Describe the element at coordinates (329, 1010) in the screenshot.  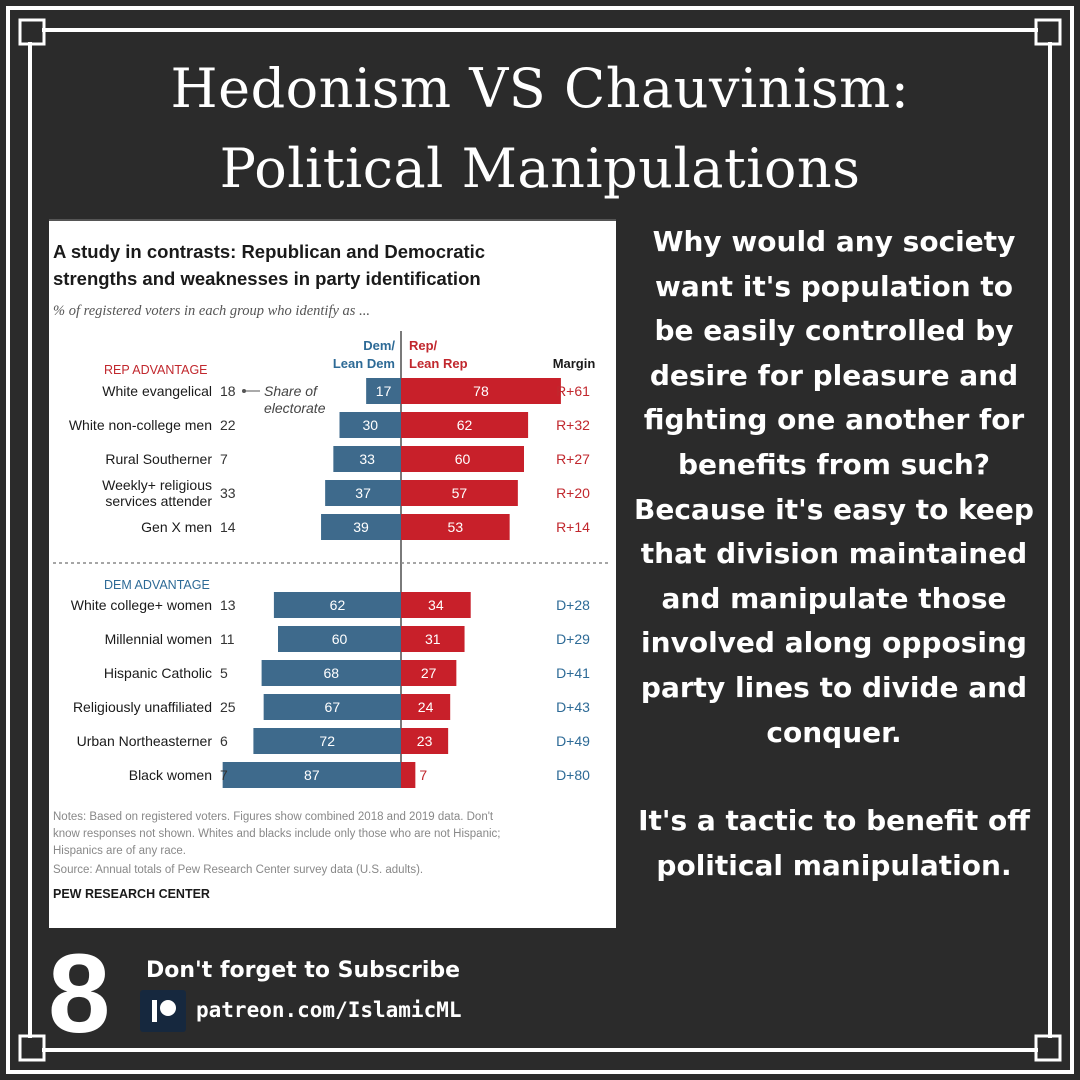
I see `patreon-link: patreon.com/IslamicML` at that location.